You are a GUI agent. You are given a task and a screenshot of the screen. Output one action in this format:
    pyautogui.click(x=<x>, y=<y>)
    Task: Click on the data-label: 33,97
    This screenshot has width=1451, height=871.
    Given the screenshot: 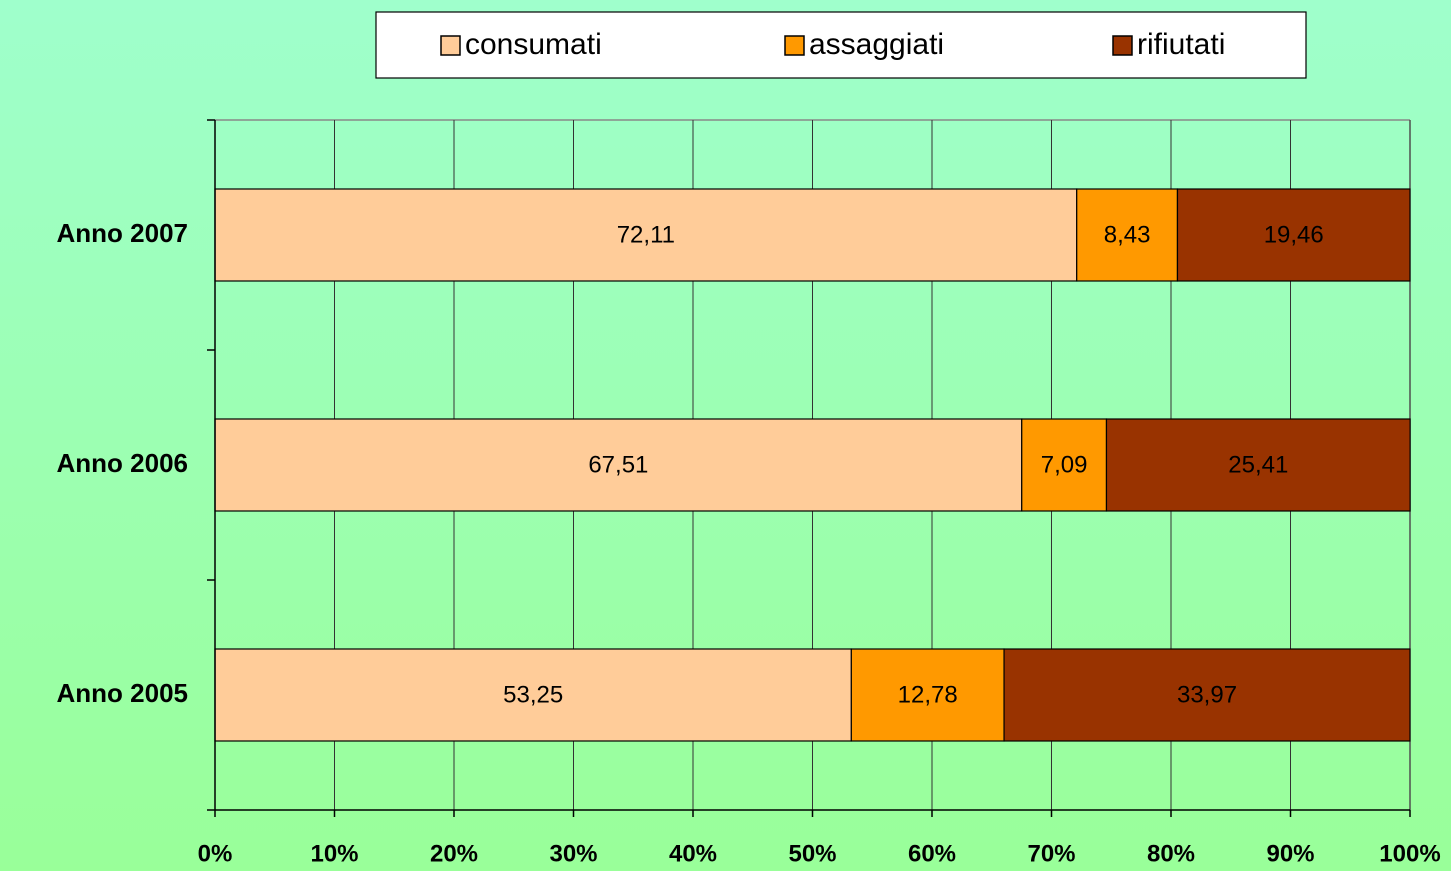 What is the action you would take?
    pyautogui.click(x=1207, y=694)
    